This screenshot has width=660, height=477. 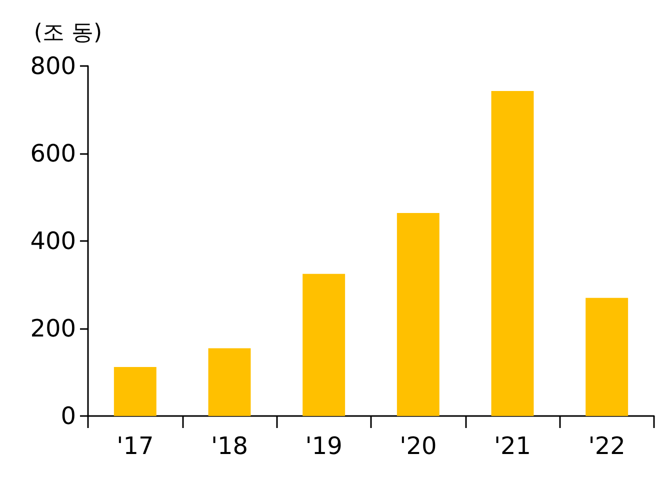 What do you see at coordinates (229, 446) in the screenshot?
I see `x-tick-label: '18` at bounding box center [229, 446].